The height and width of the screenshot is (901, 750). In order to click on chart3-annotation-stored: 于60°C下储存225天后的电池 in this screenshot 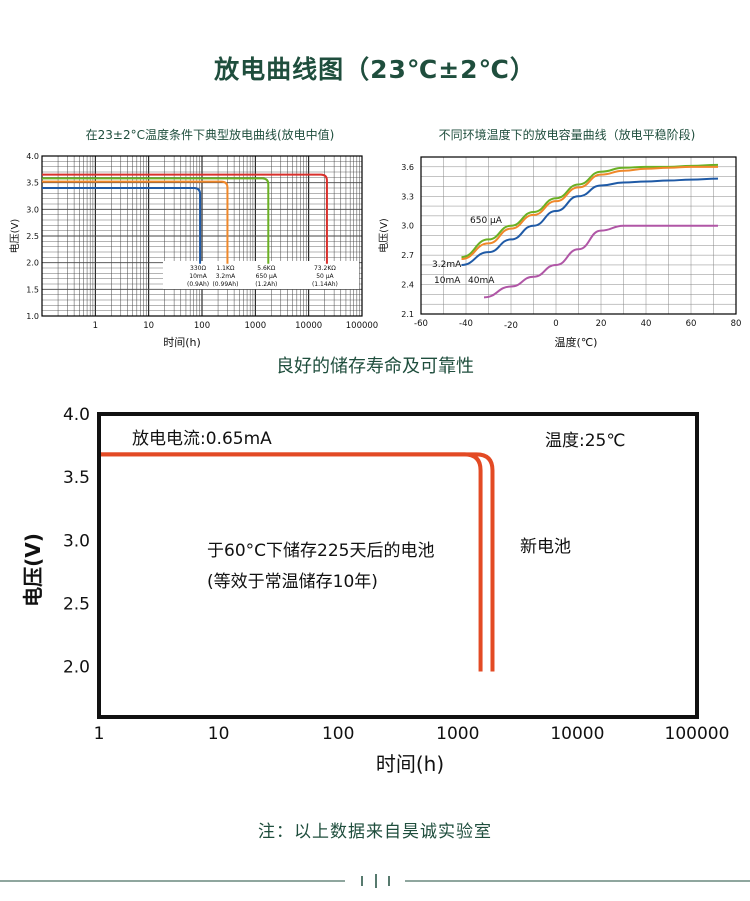, I will do `click(320, 551)`.